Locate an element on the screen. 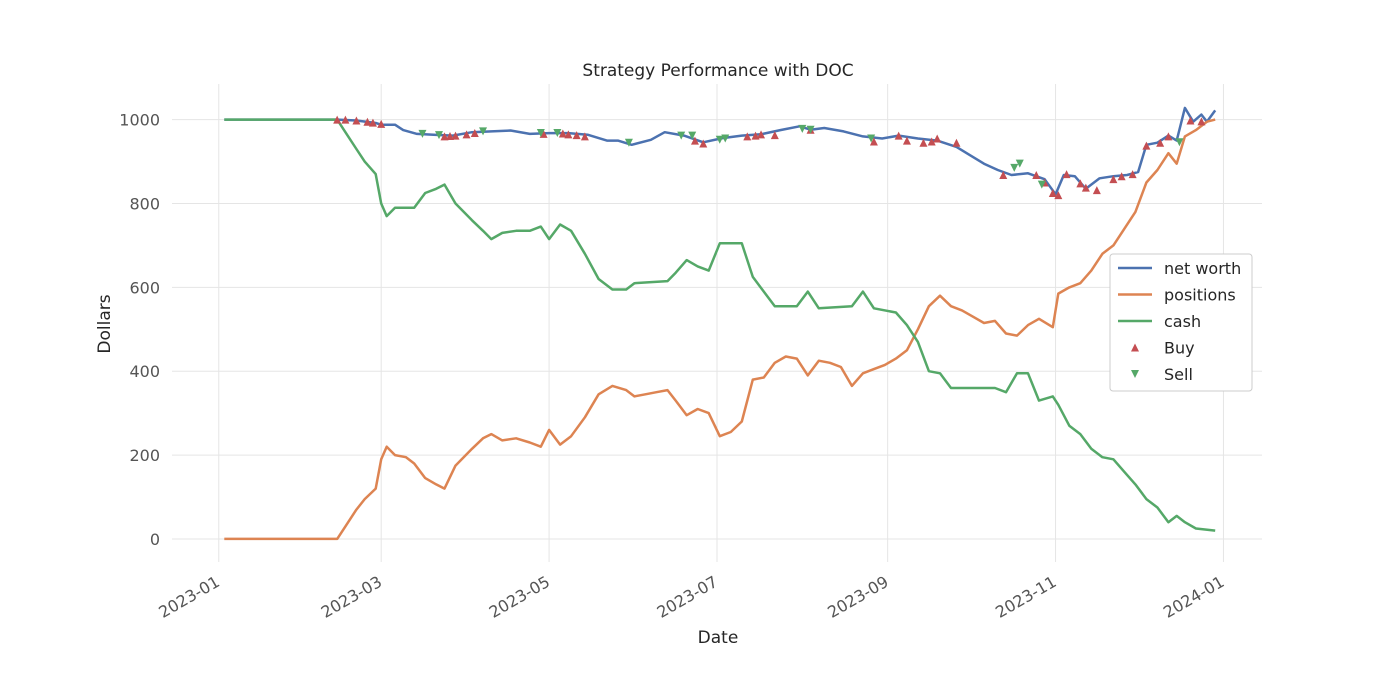 This screenshot has width=1400, height=700. chart-title: Strategy Performance with DOC is located at coordinates (717, 71).